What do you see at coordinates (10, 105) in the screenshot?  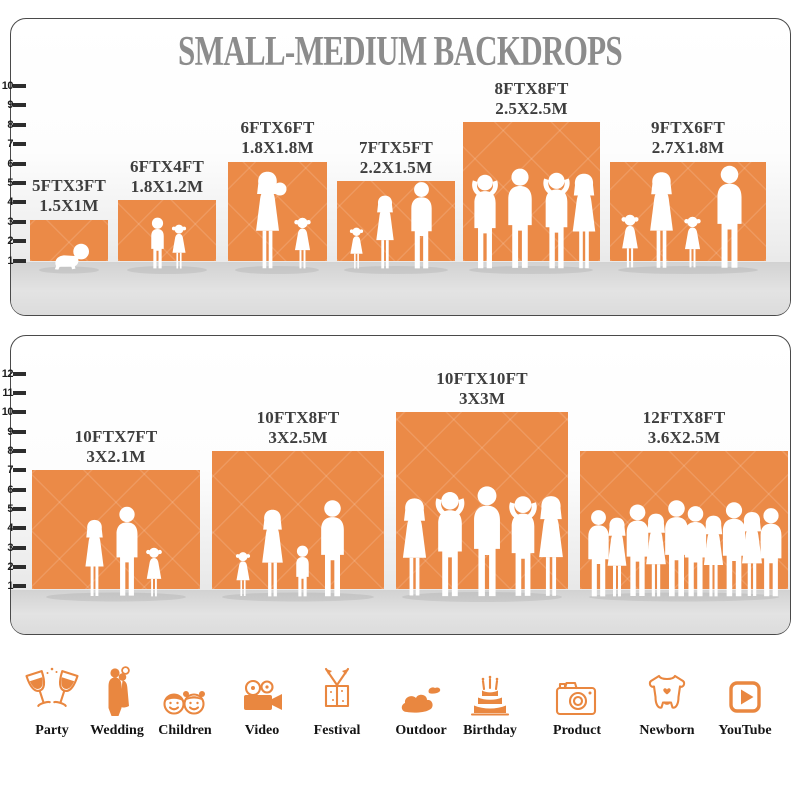 I see `ruler-number: 9` at bounding box center [10, 105].